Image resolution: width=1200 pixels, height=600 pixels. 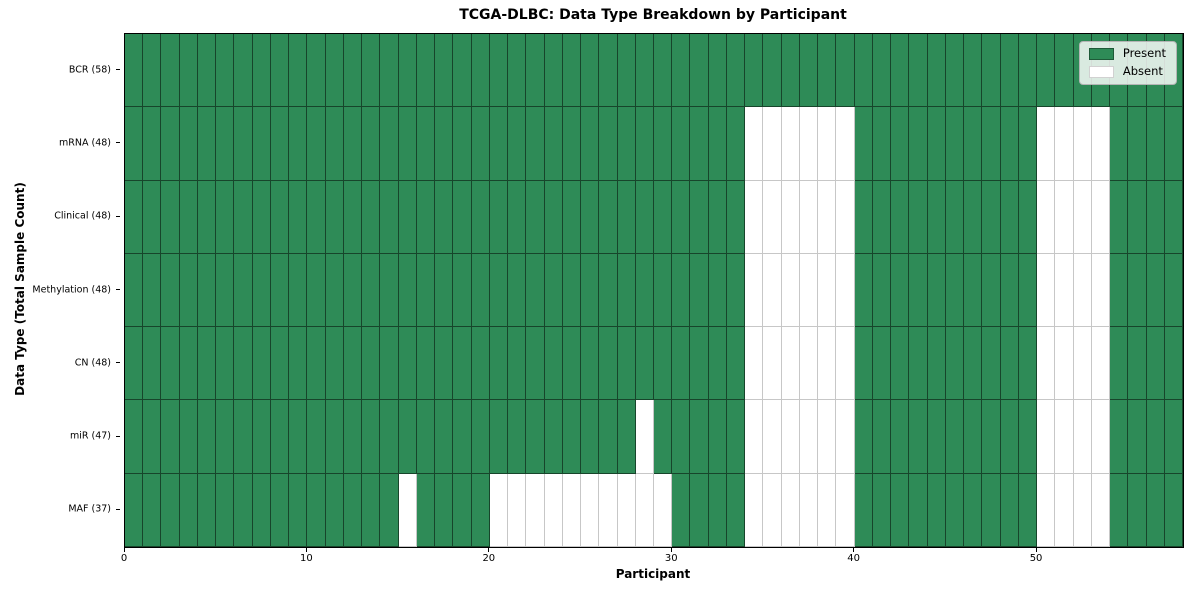 What do you see at coordinates (124, 558) in the screenshot?
I see `x-tick-label: 0` at bounding box center [124, 558].